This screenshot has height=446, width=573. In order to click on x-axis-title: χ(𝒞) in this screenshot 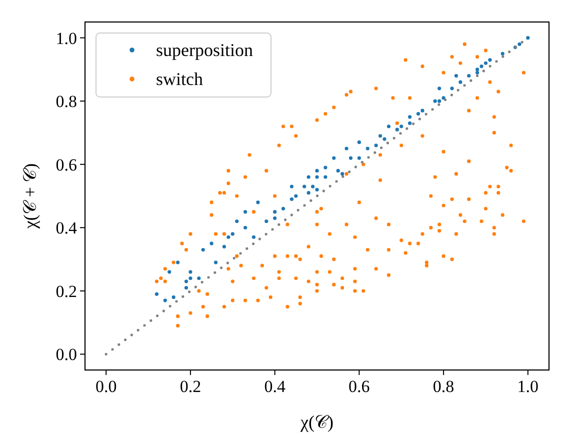, I will do `click(317, 422)`.